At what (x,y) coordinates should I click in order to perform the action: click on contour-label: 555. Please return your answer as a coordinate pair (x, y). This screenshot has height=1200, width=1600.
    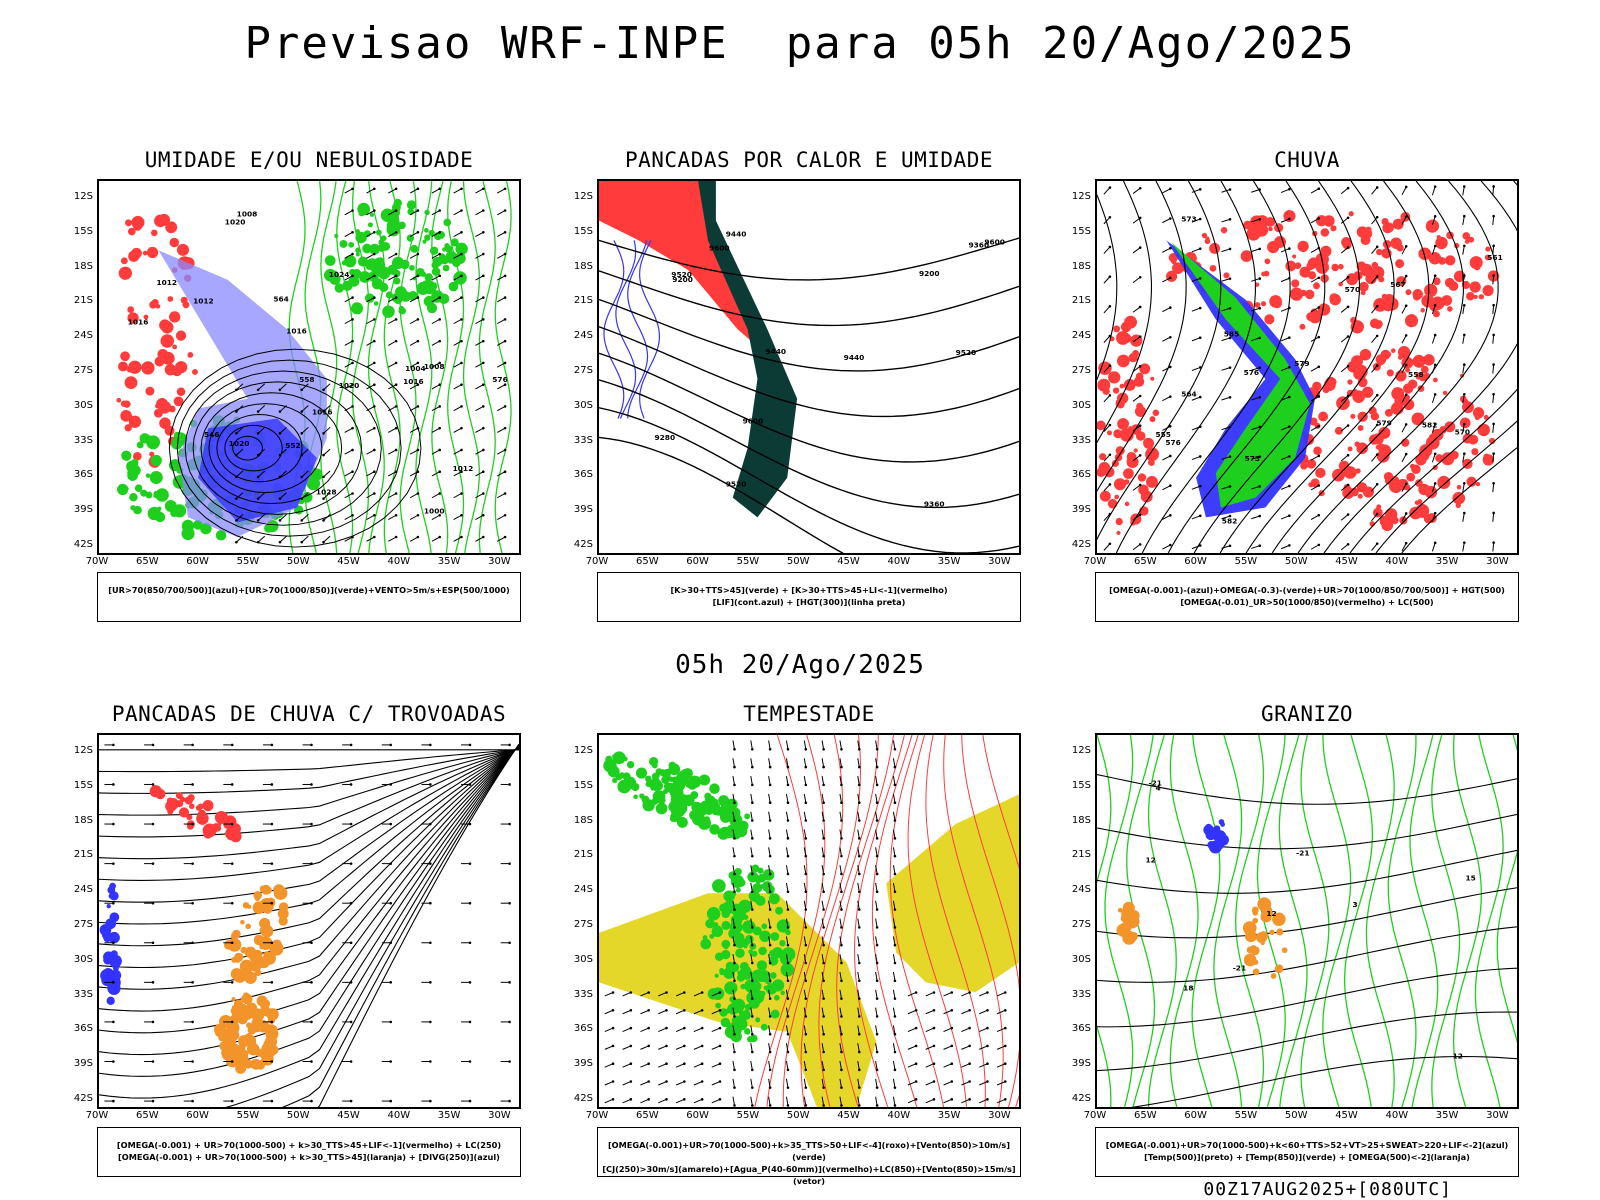
    Looking at the image, I should click on (1162, 434).